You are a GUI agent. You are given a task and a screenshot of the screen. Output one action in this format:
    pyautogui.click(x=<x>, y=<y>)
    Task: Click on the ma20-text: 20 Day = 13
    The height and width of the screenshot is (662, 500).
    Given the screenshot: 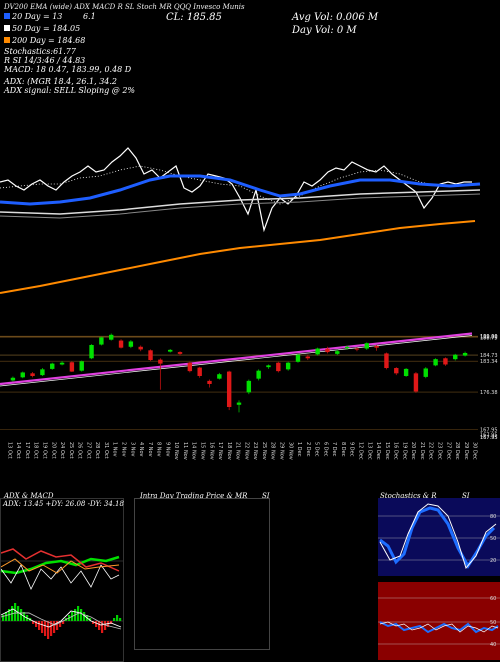 What is the action you would take?
    pyautogui.click(x=37, y=16)
    